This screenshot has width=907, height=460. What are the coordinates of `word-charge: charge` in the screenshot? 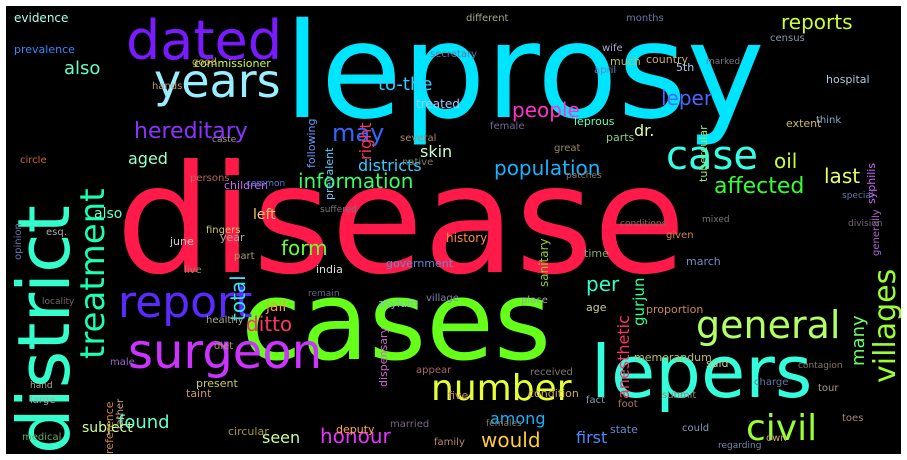 It's located at (771, 382).